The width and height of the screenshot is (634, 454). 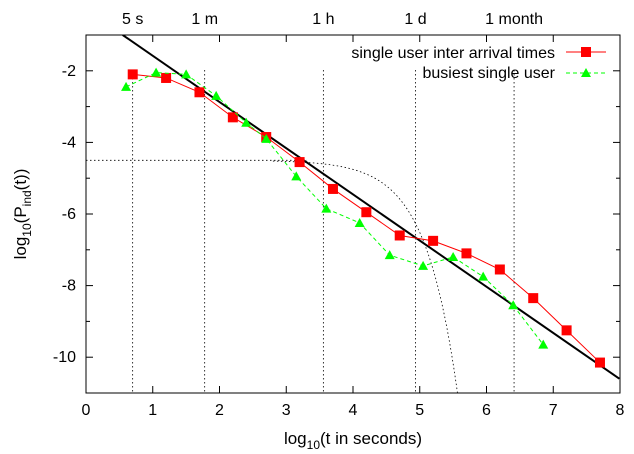 I want to click on top-tick-label-0: 5 s, so click(x=132, y=19).